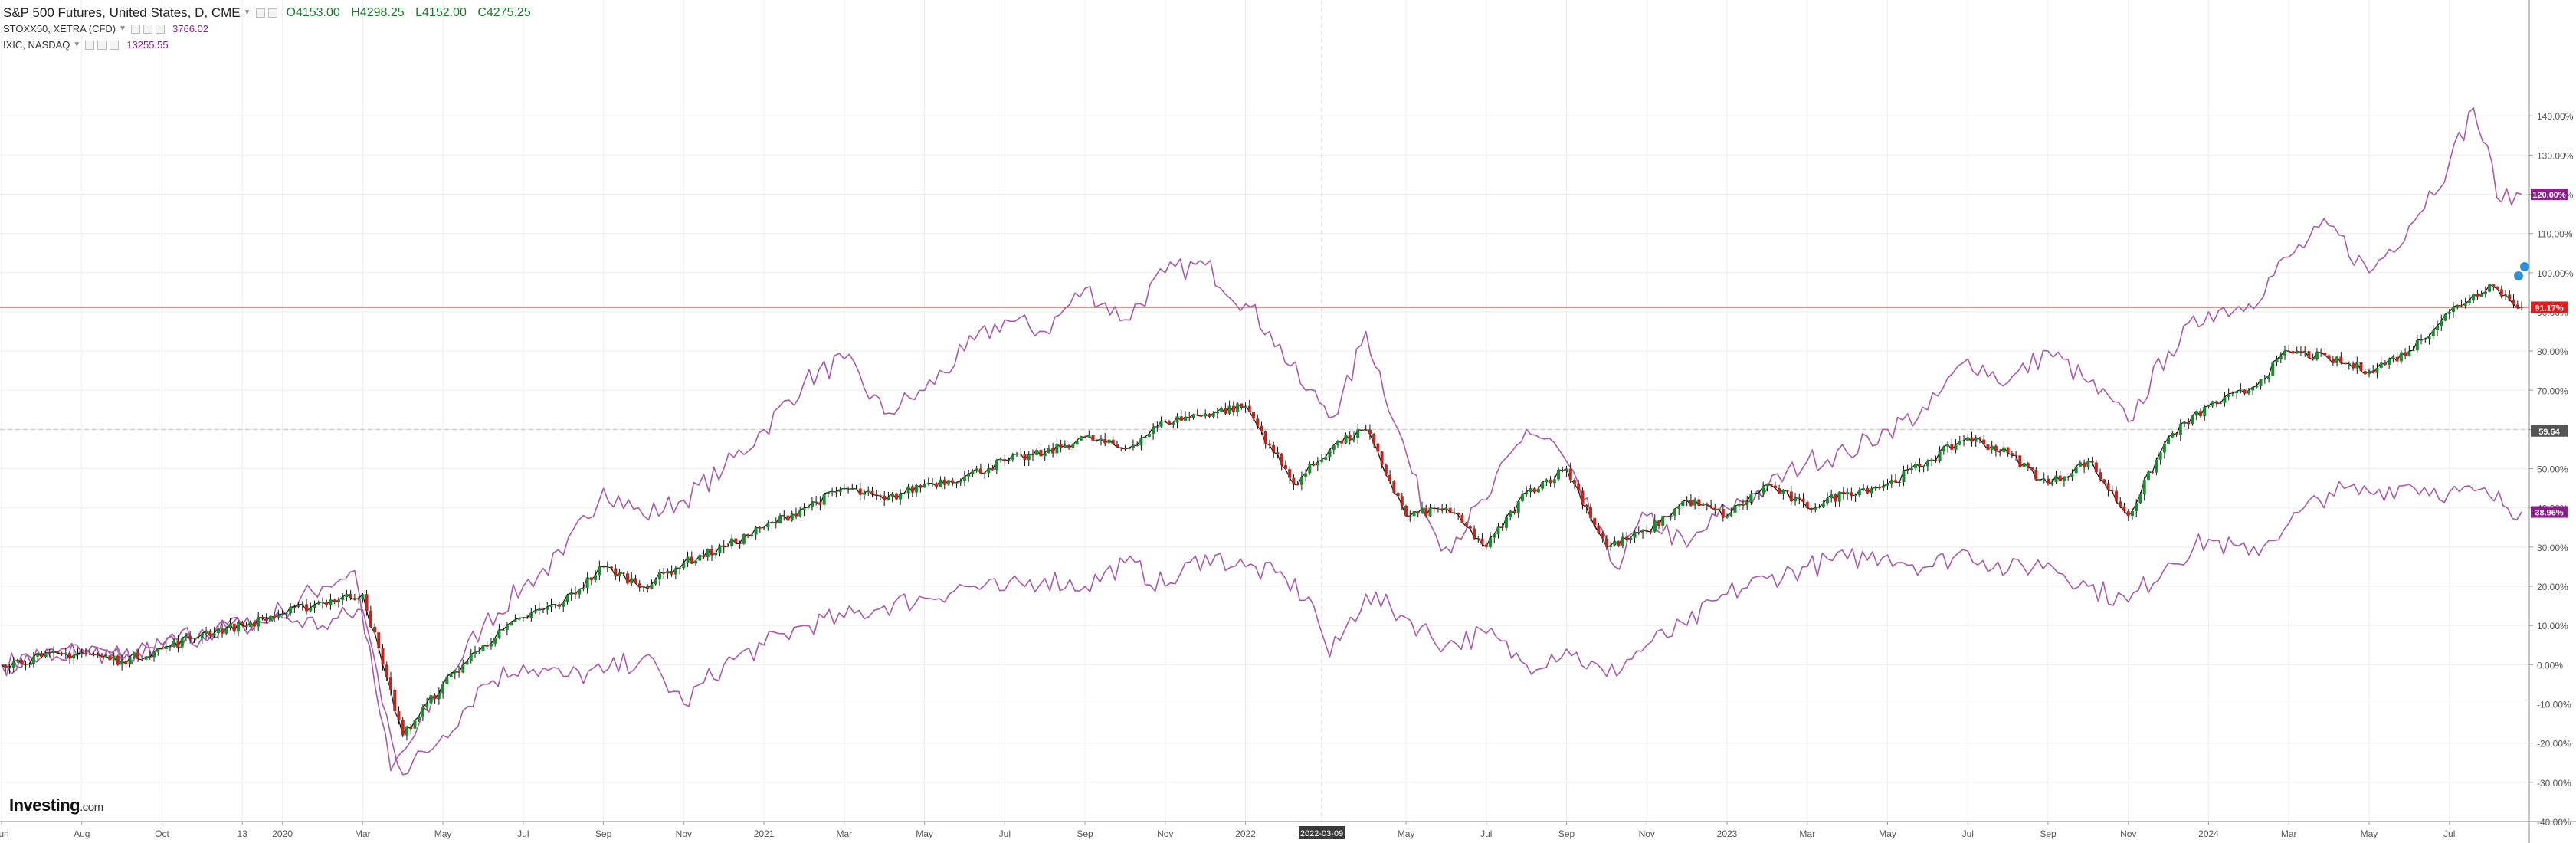 The image size is (2576, 843). Describe the element at coordinates (2449, 833) in the screenshot. I see `x-axis-tick-label: Jul` at that location.